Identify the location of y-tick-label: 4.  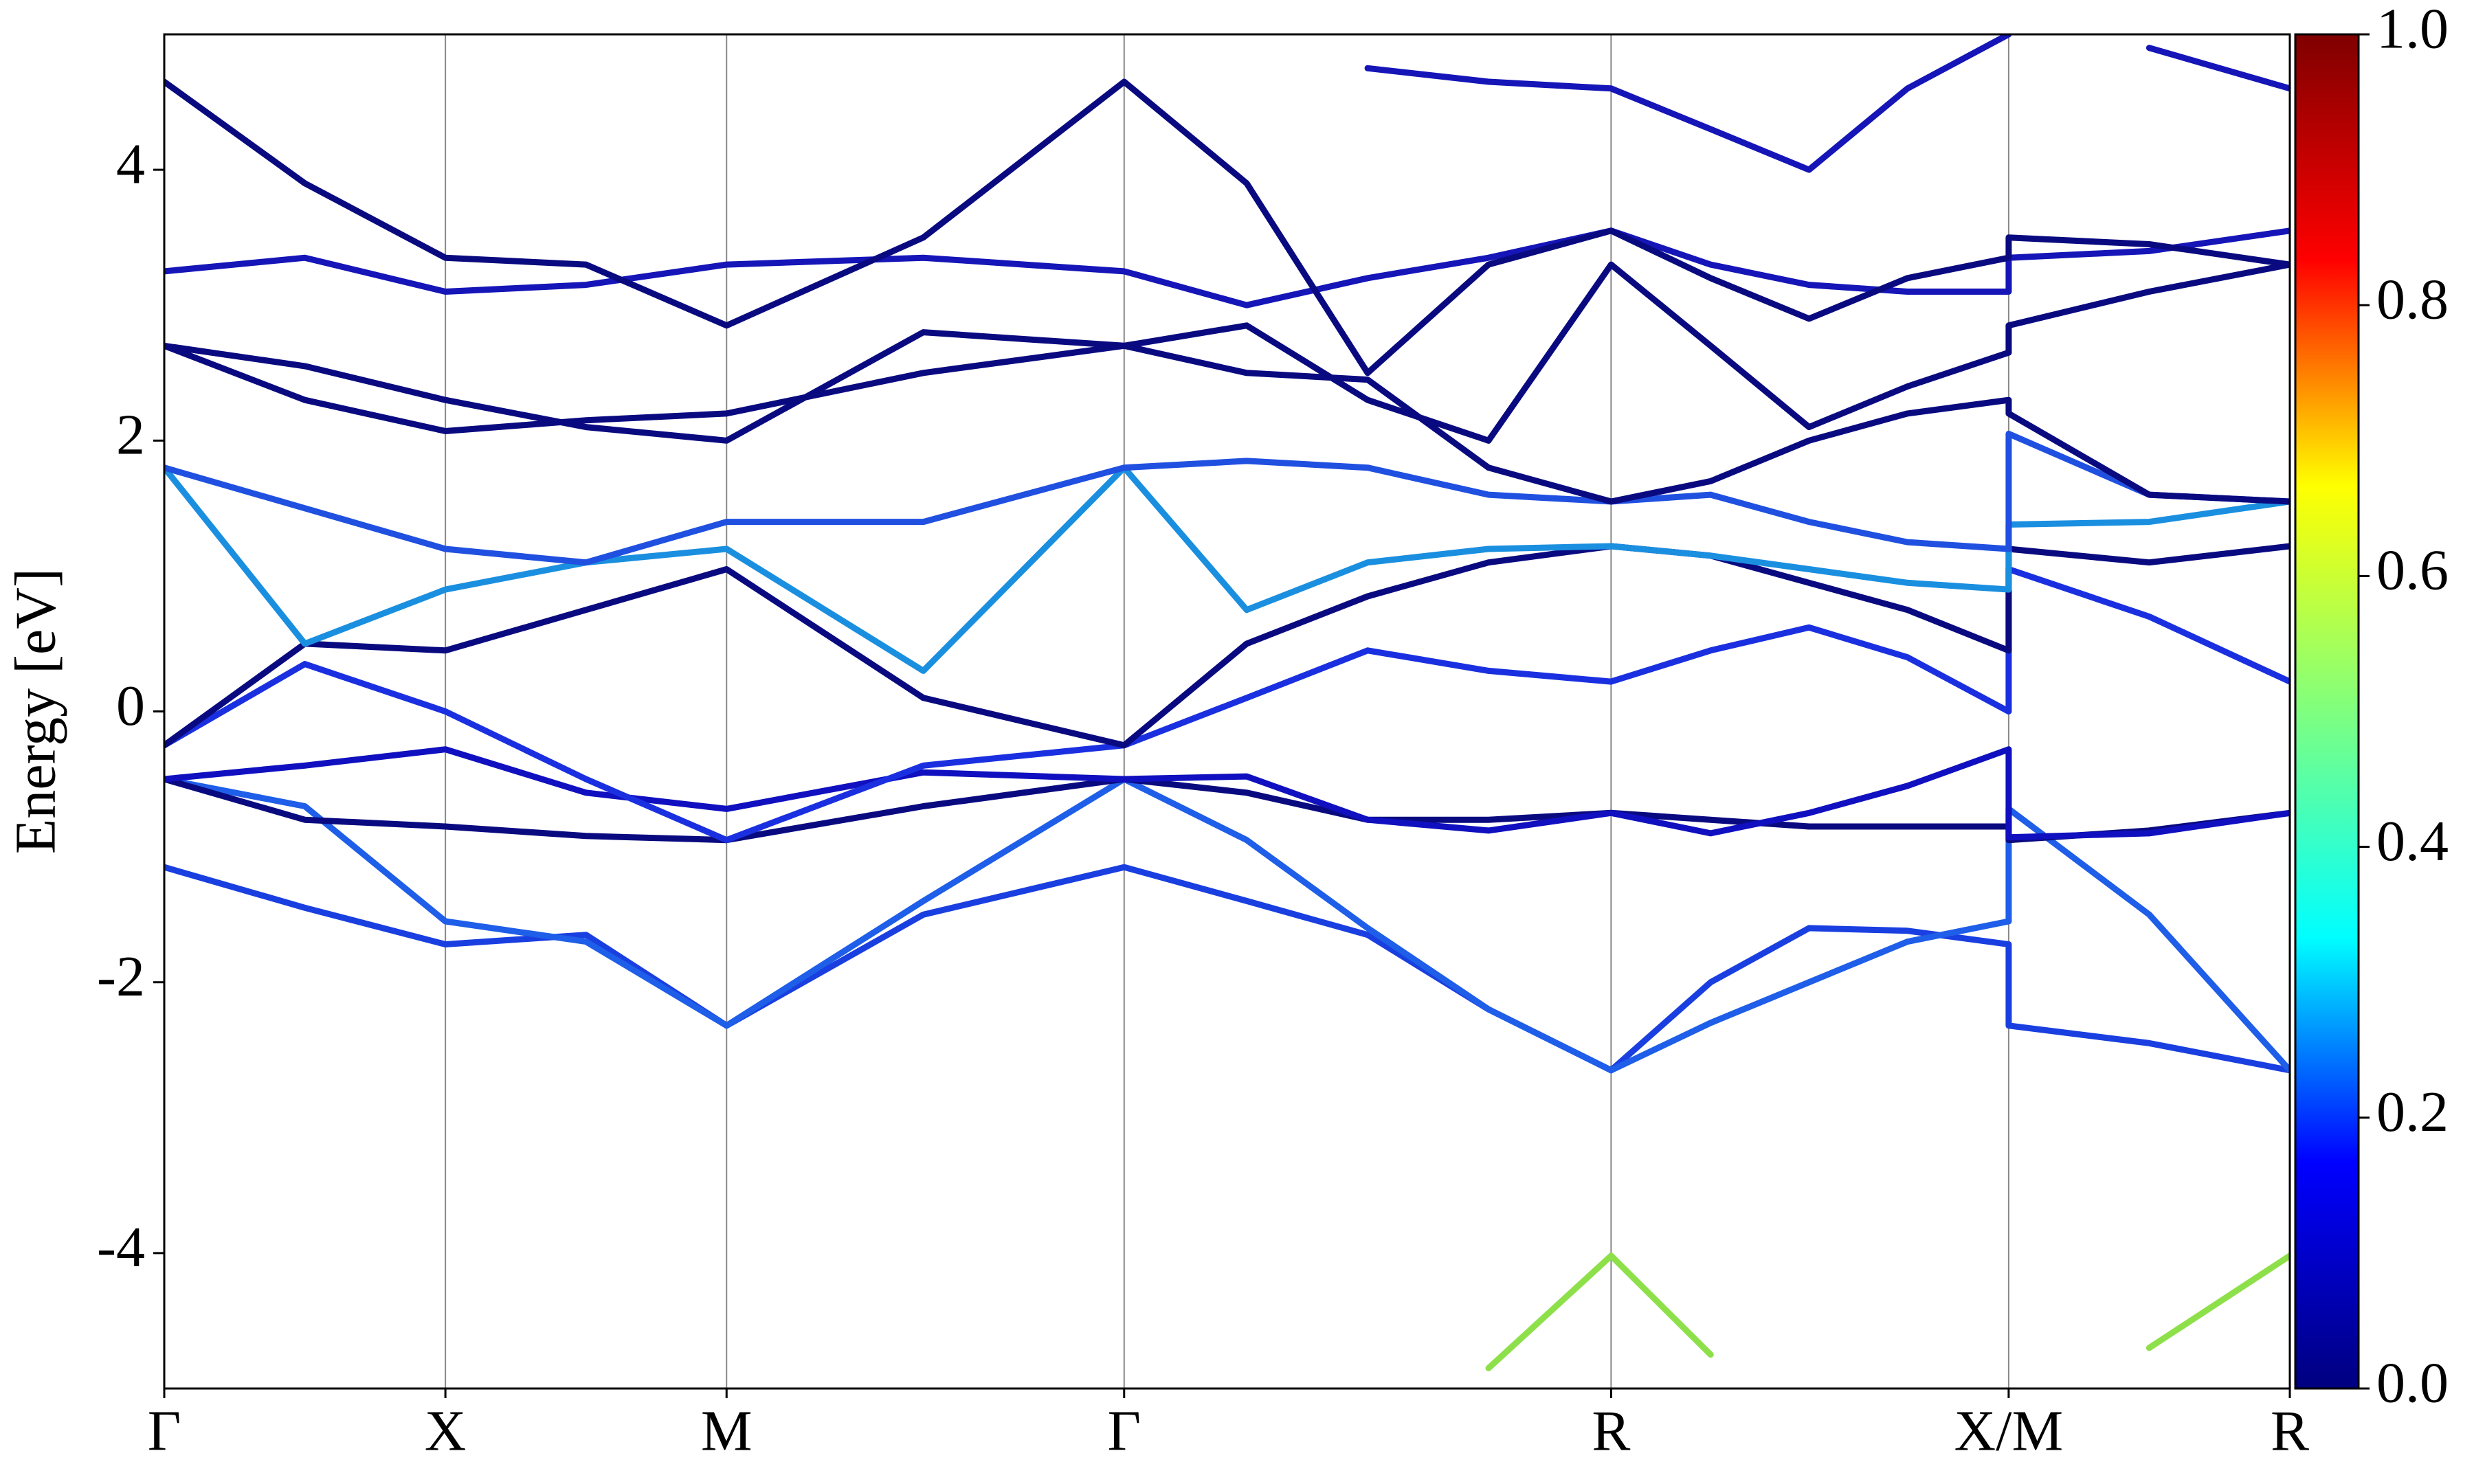
(130, 164).